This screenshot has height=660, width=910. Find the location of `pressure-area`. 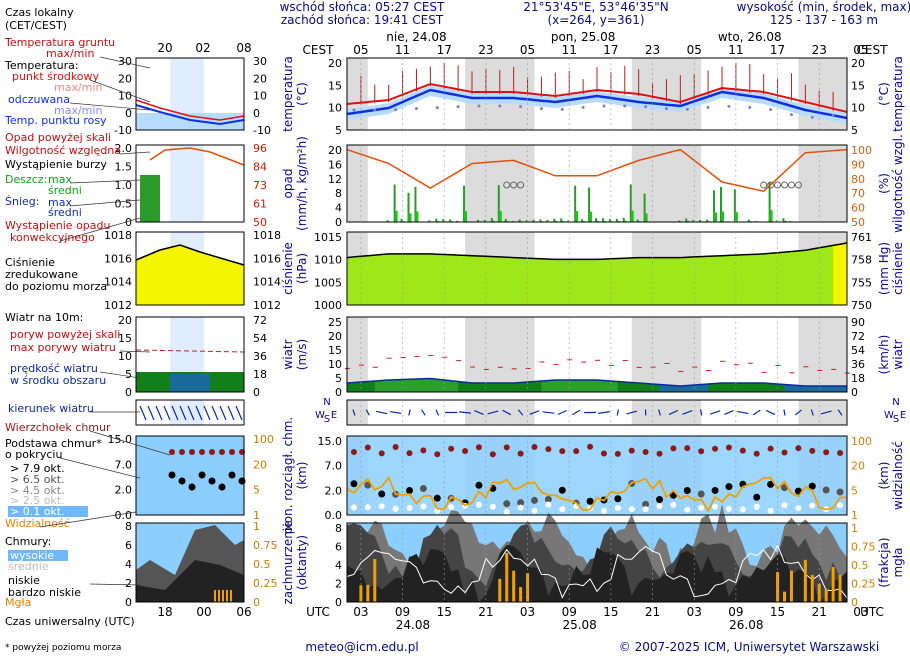

pressure-area is located at coordinates (597, 273).